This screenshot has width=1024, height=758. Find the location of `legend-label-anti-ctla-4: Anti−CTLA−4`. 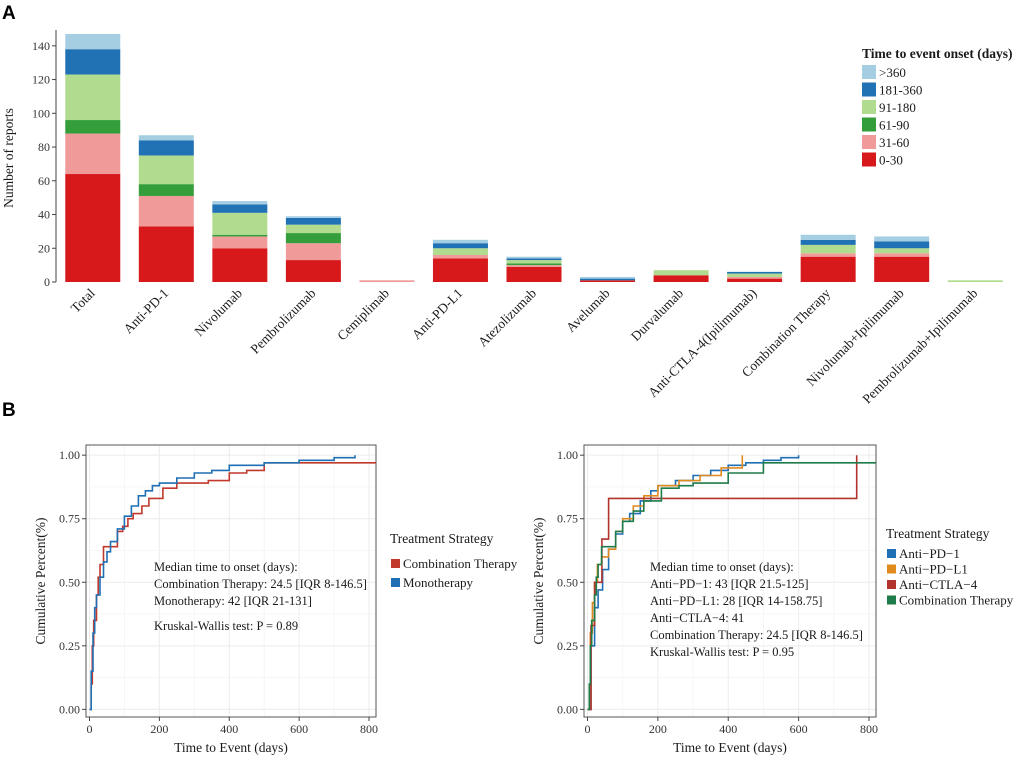

legend-label-anti-ctla-4: Anti−CTLA−4 is located at coordinates (938, 584).